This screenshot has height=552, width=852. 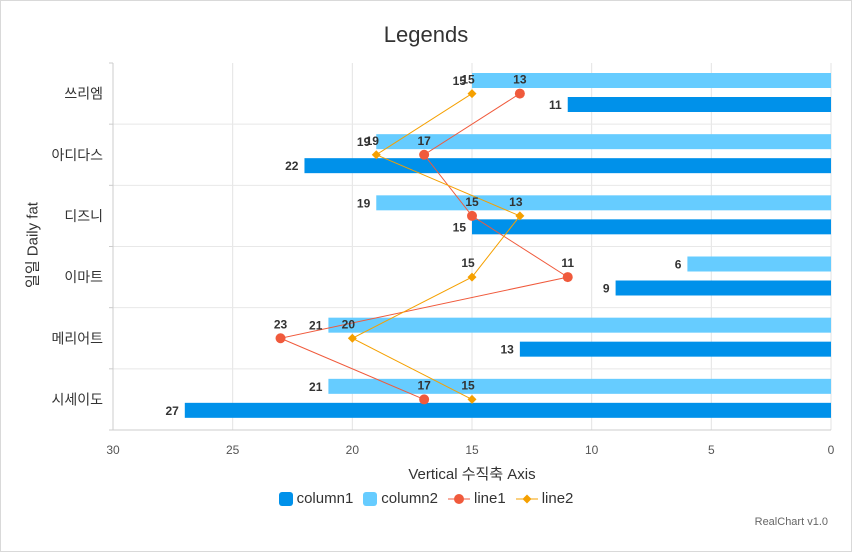 I want to click on legend-item-column1: column1, so click(x=316, y=498).